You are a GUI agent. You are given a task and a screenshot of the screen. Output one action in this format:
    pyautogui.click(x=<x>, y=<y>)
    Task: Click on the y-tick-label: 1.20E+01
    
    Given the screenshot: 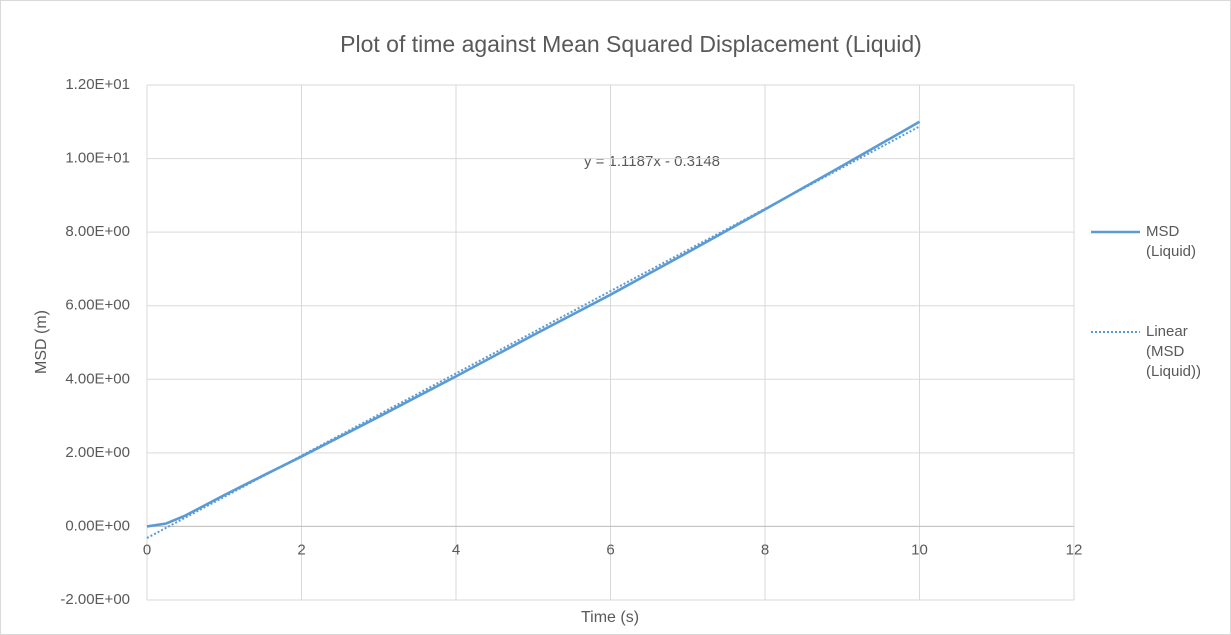 What is the action you would take?
    pyautogui.click(x=97, y=84)
    